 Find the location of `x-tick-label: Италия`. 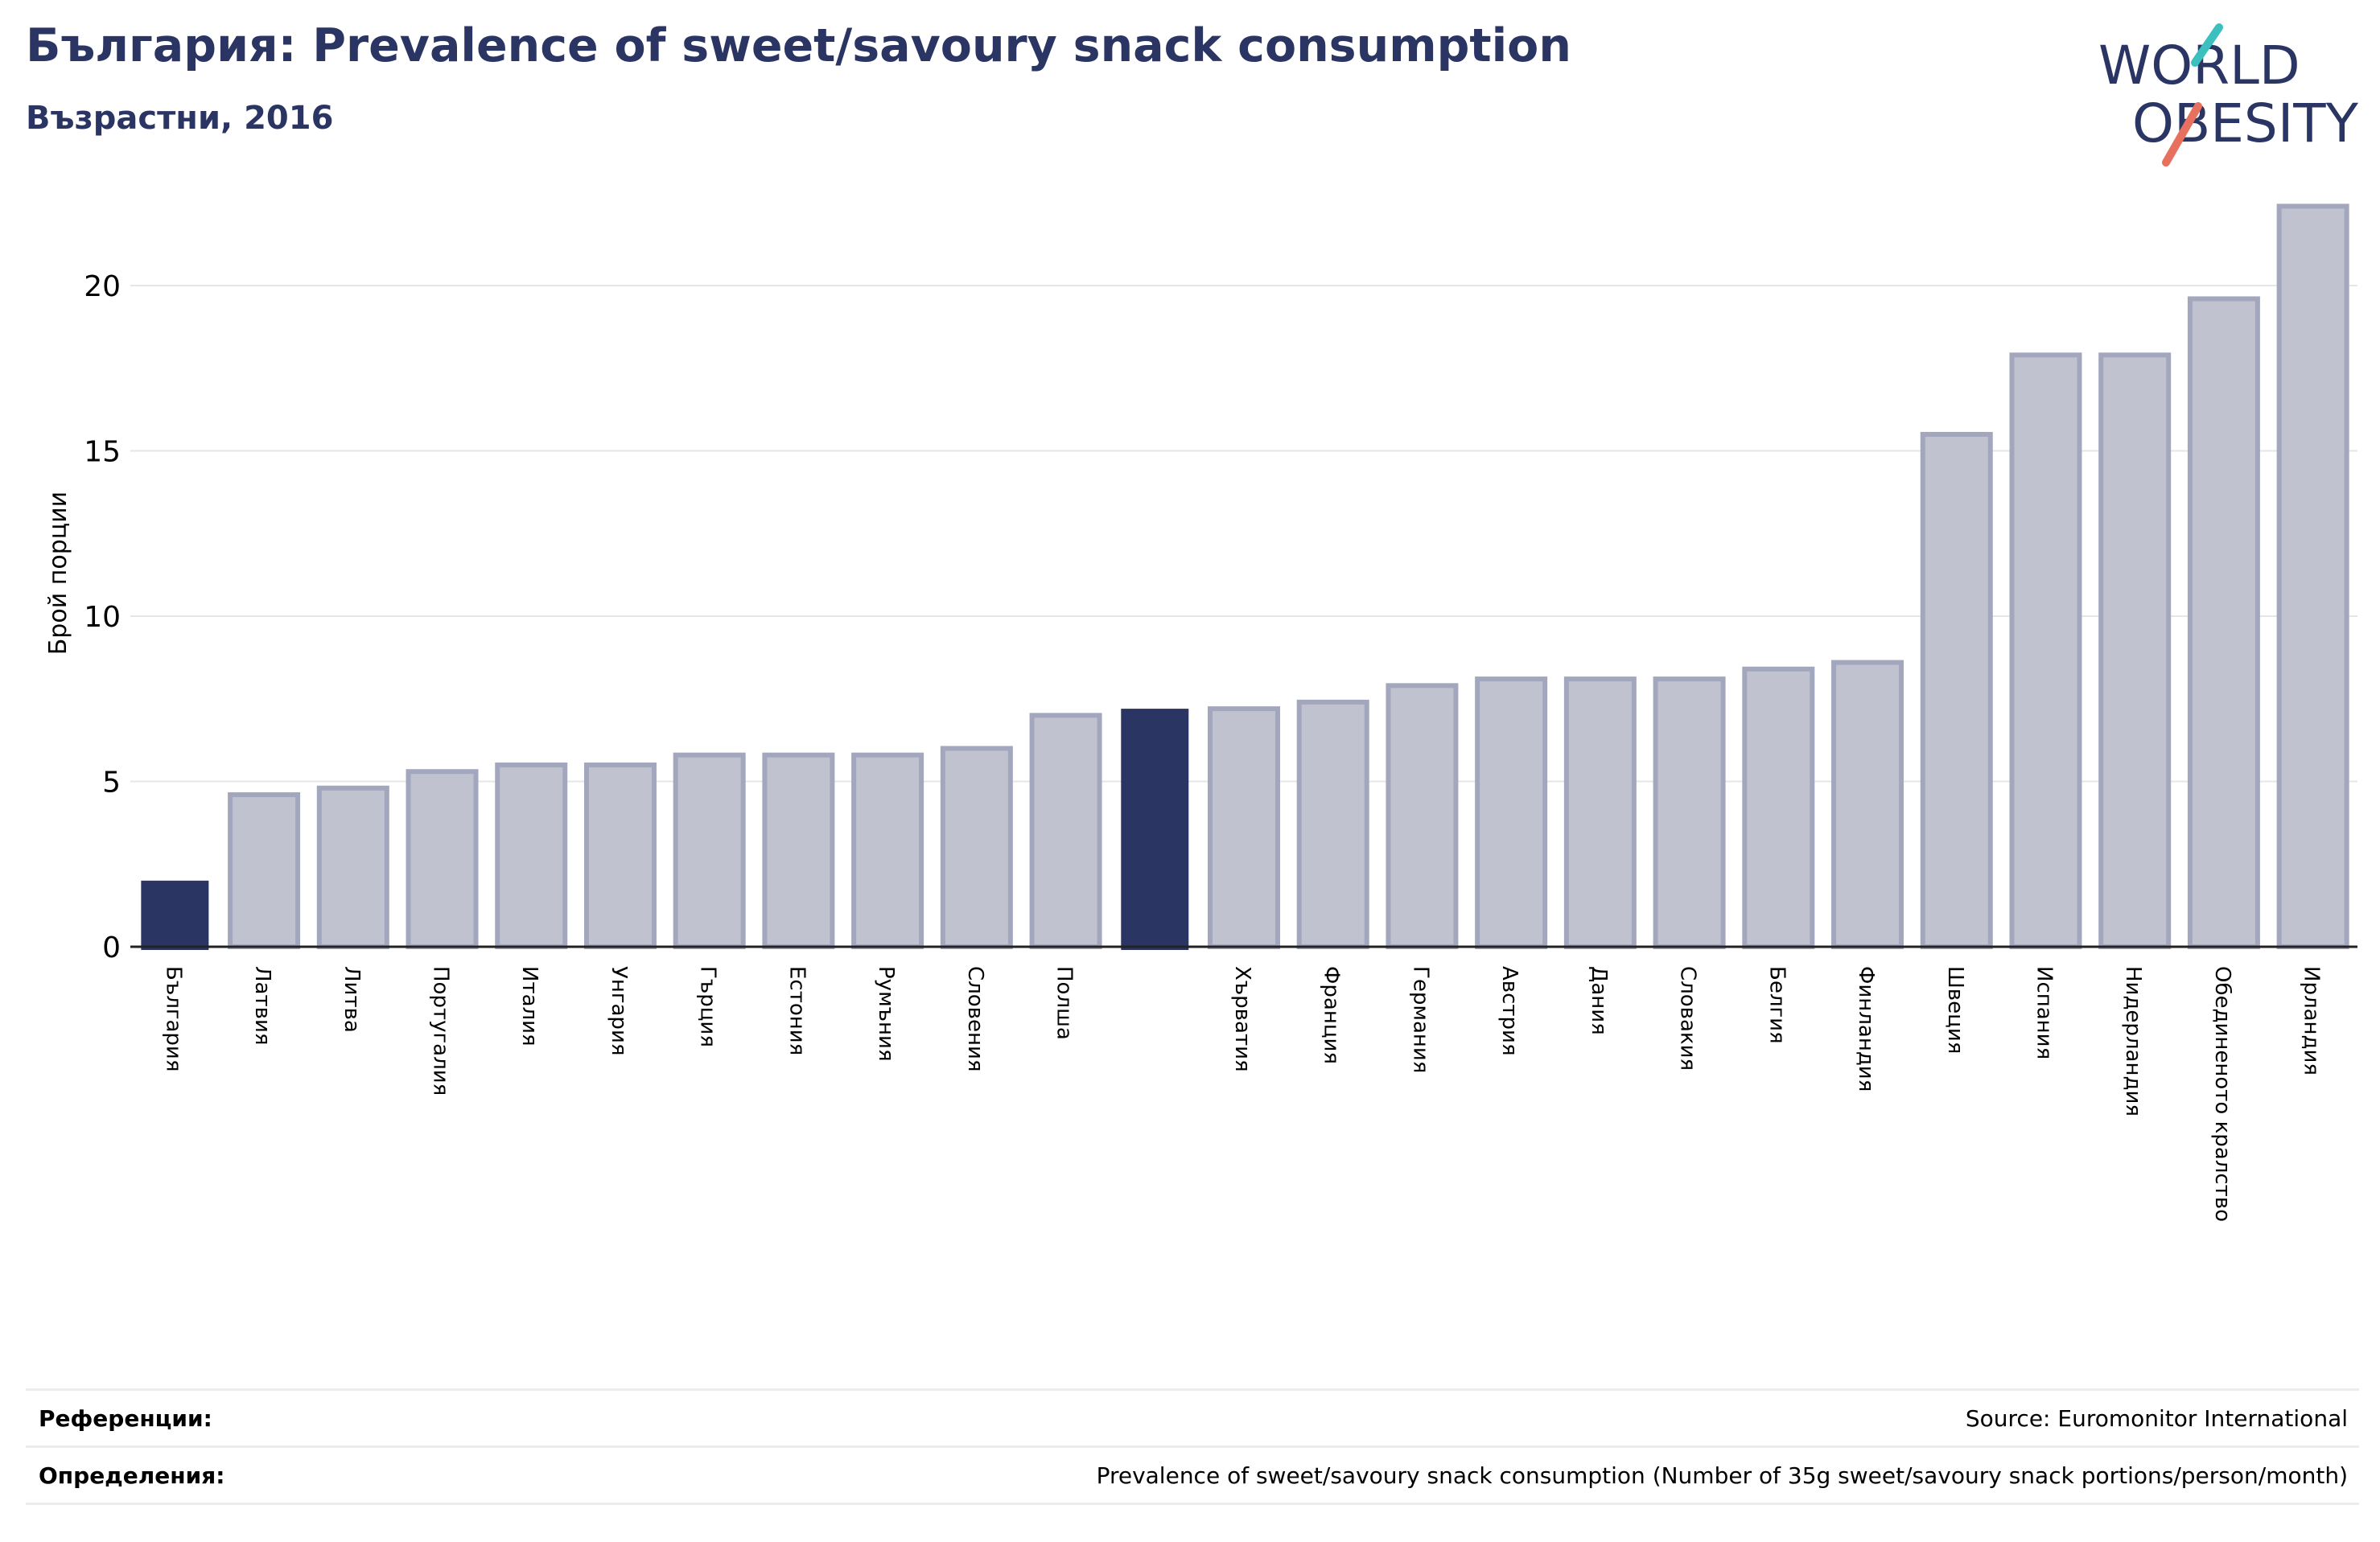

x-tick-label: Италия is located at coordinates (529, 1006).